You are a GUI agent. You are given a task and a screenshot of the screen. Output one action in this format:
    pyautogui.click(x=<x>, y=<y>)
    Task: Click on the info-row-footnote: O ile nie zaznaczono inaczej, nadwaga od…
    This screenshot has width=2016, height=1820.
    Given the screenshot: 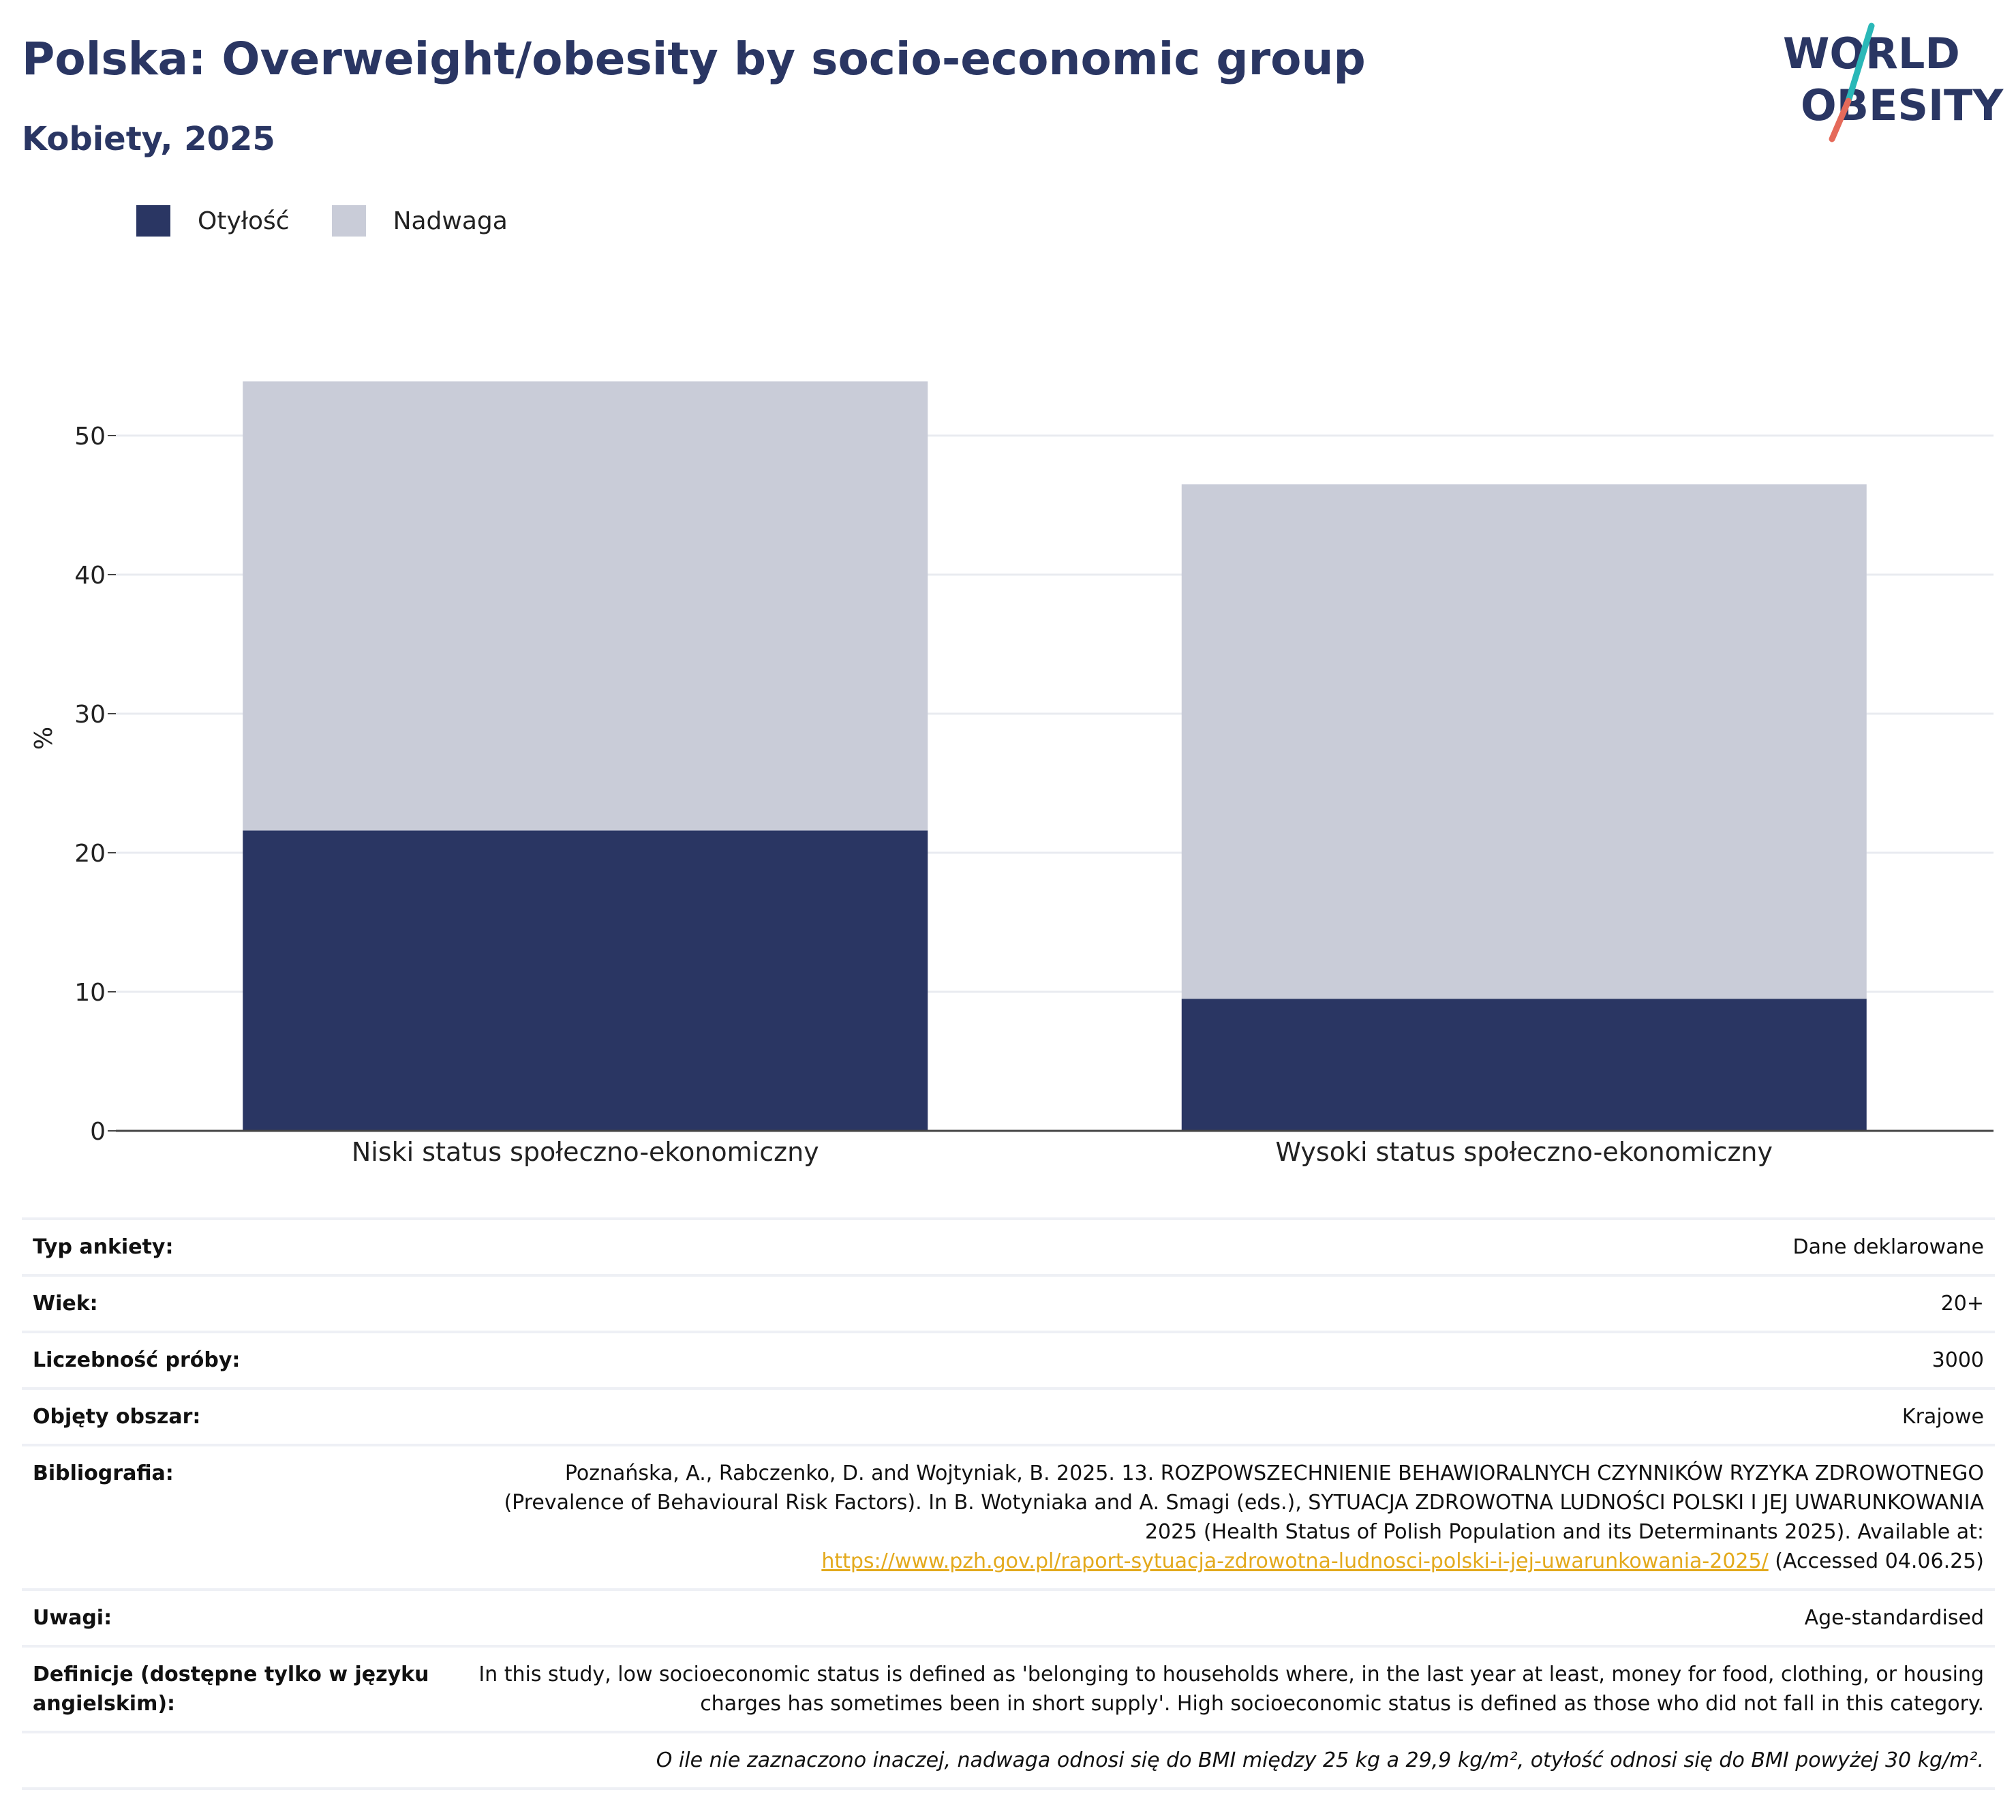 What is the action you would take?
    pyautogui.click(x=1008, y=1760)
    